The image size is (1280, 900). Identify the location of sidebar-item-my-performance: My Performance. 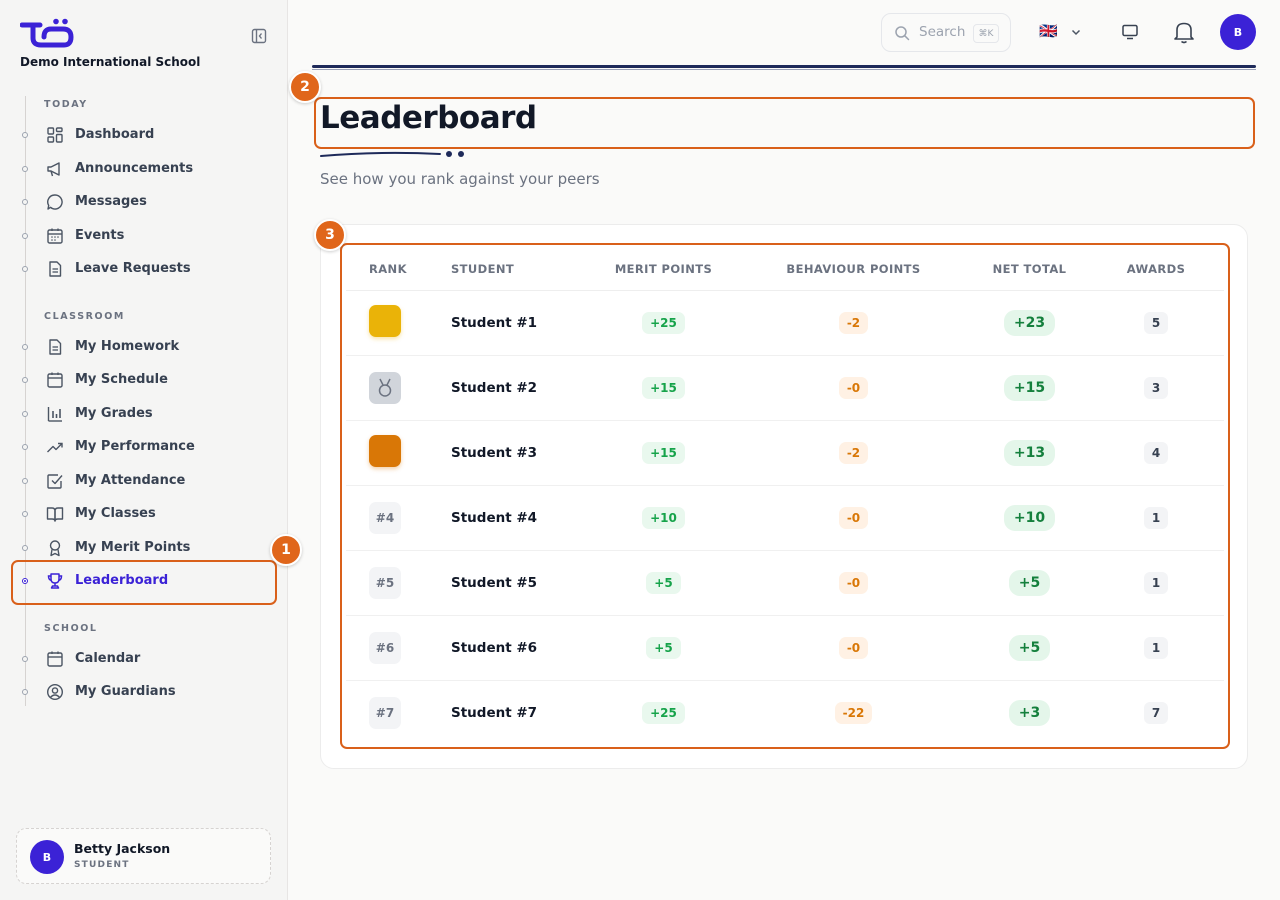
(146, 447).